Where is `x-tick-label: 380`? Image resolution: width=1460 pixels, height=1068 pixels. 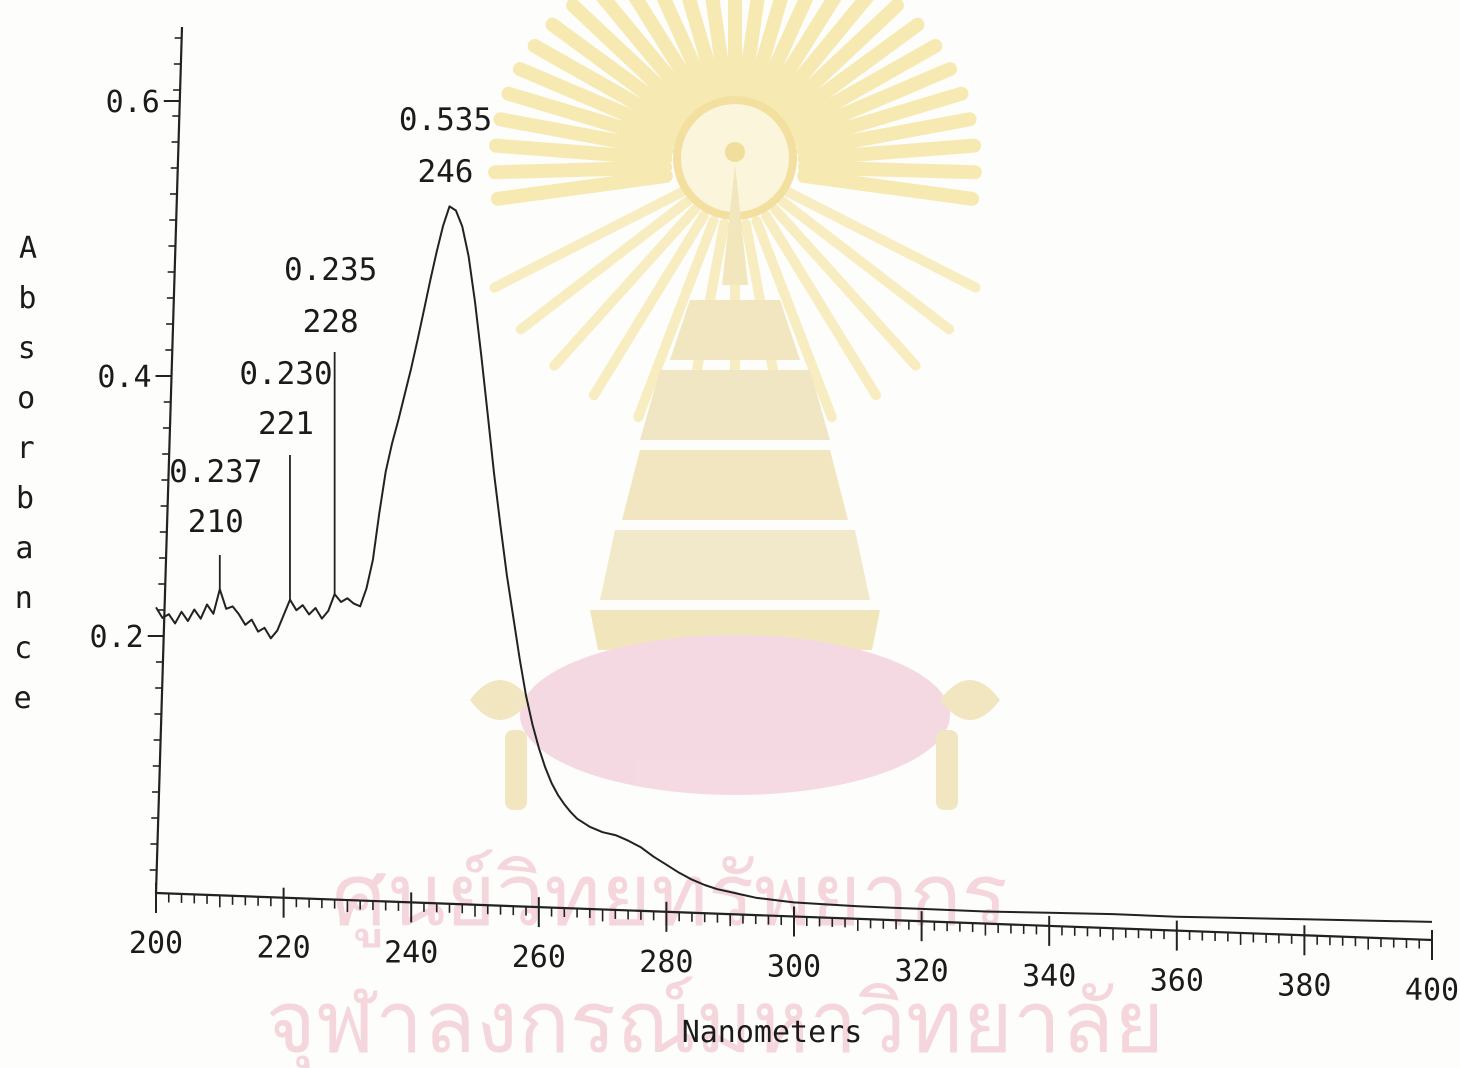 x-tick-label: 380 is located at coordinates (1304, 985).